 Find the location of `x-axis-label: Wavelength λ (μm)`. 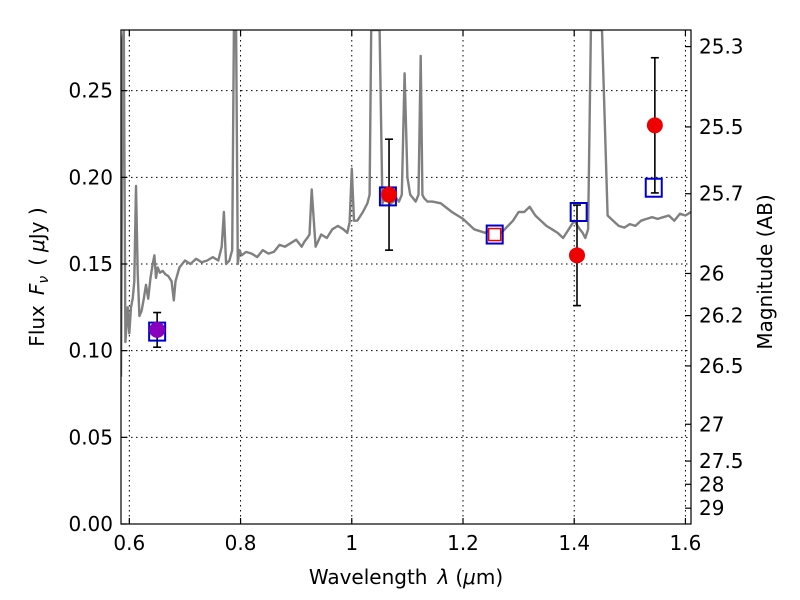

x-axis-label: Wavelength λ (μm) is located at coordinates (406, 577).